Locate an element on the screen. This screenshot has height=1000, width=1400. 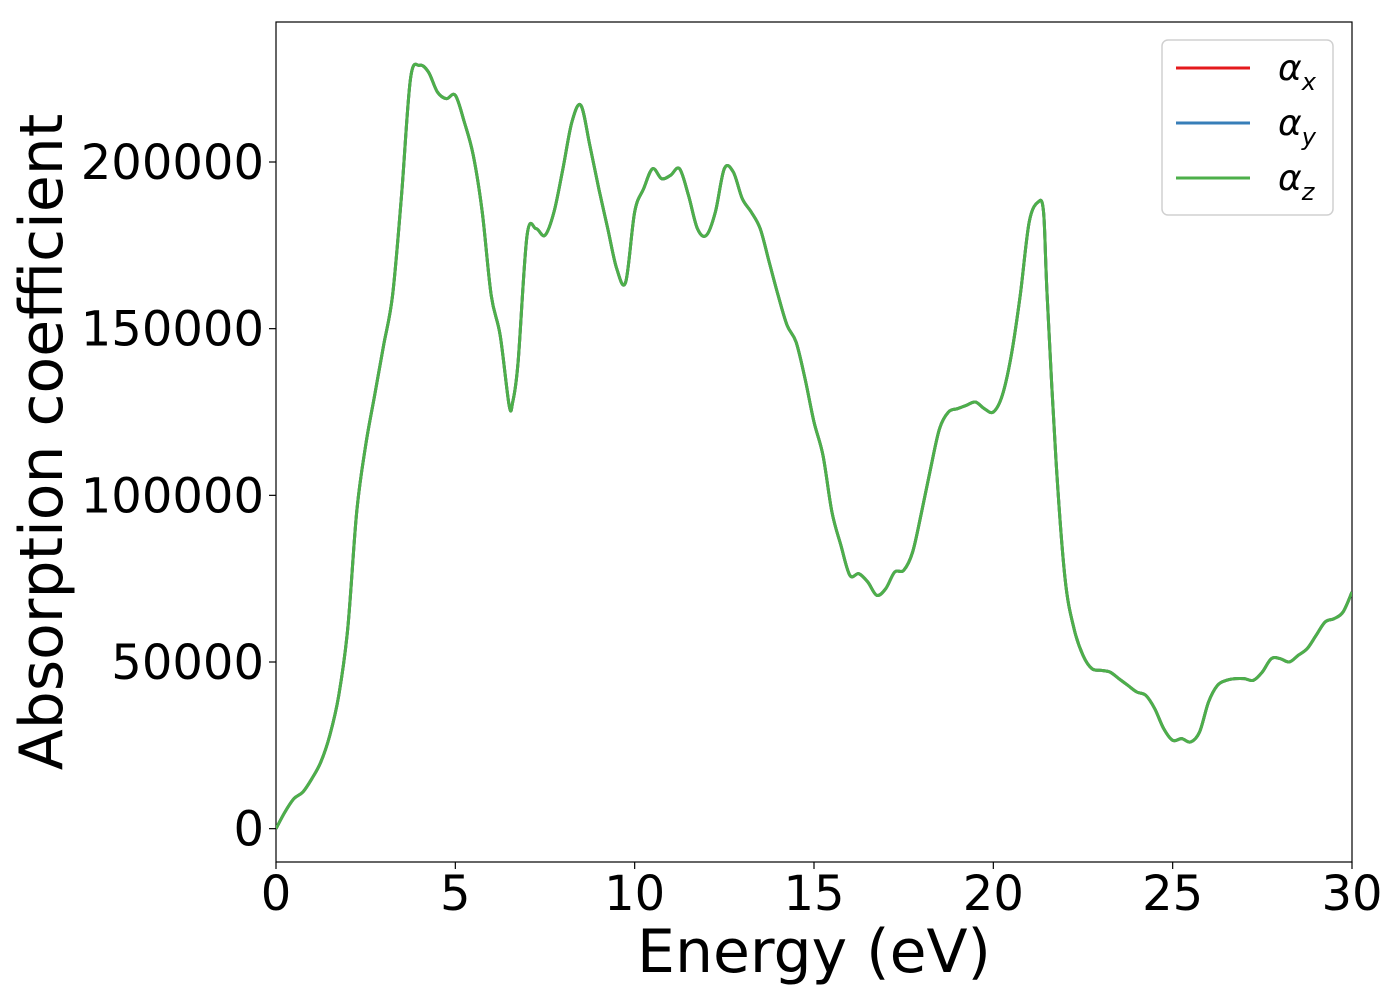
legend: αx αy αz is located at coordinates (1247, 127).